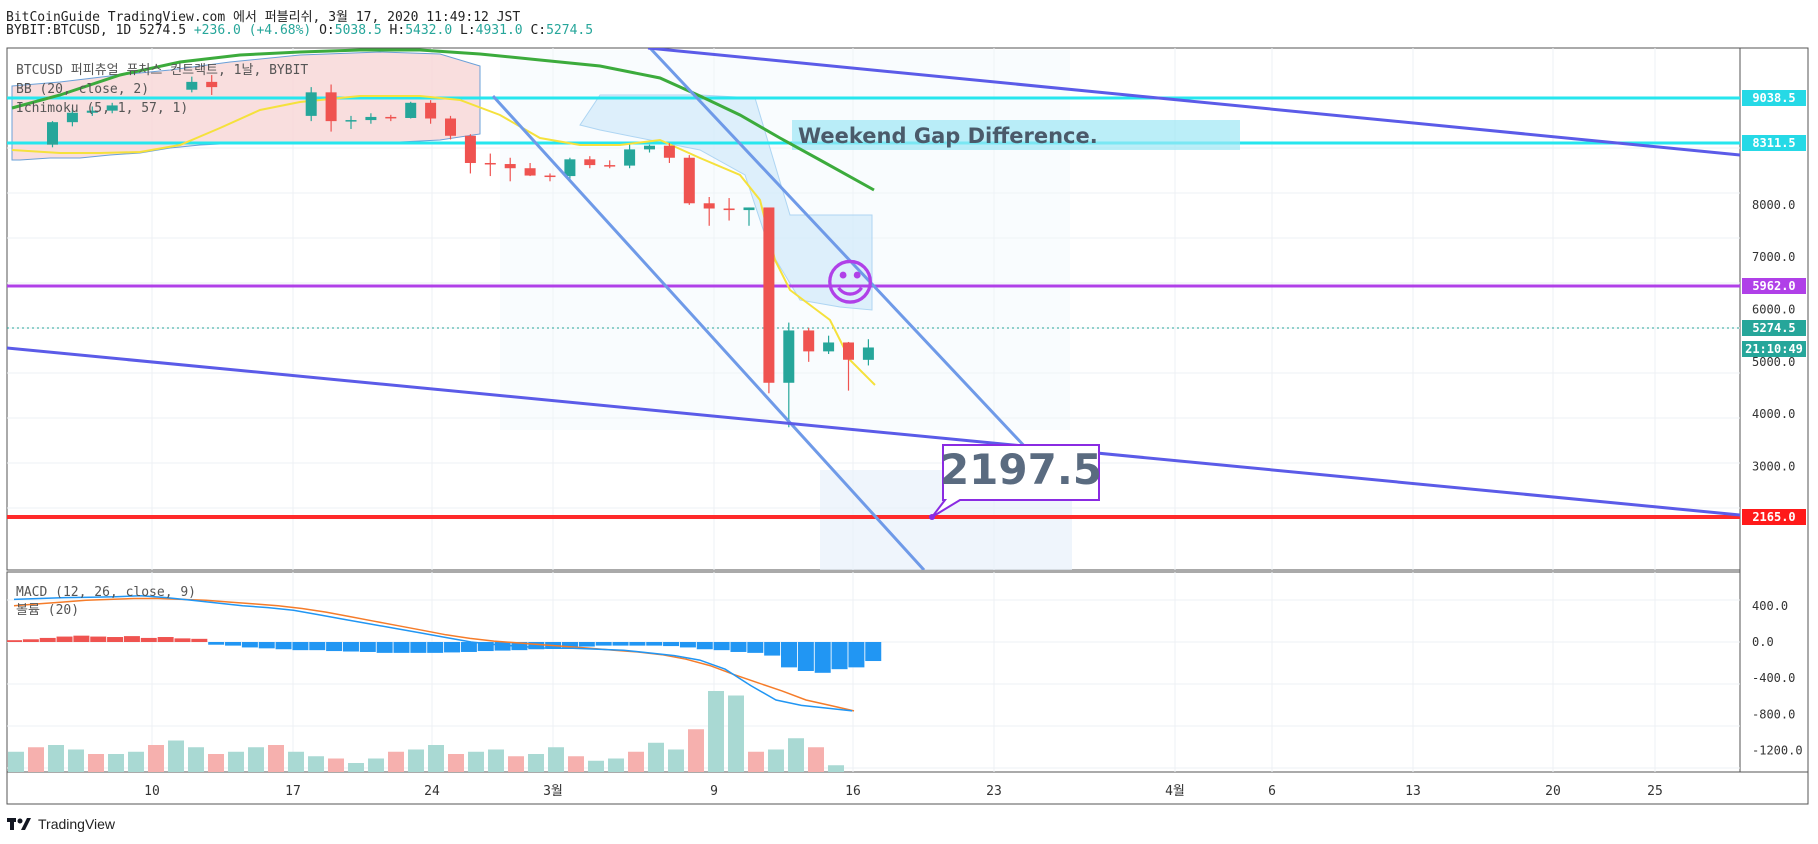  What do you see at coordinates (162, 70) in the screenshot?
I see `legend-main-title: BTCUSD 퍼피츄얼 퓨처스 컨트랙트, 1날, BYBIT` at bounding box center [162, 70].